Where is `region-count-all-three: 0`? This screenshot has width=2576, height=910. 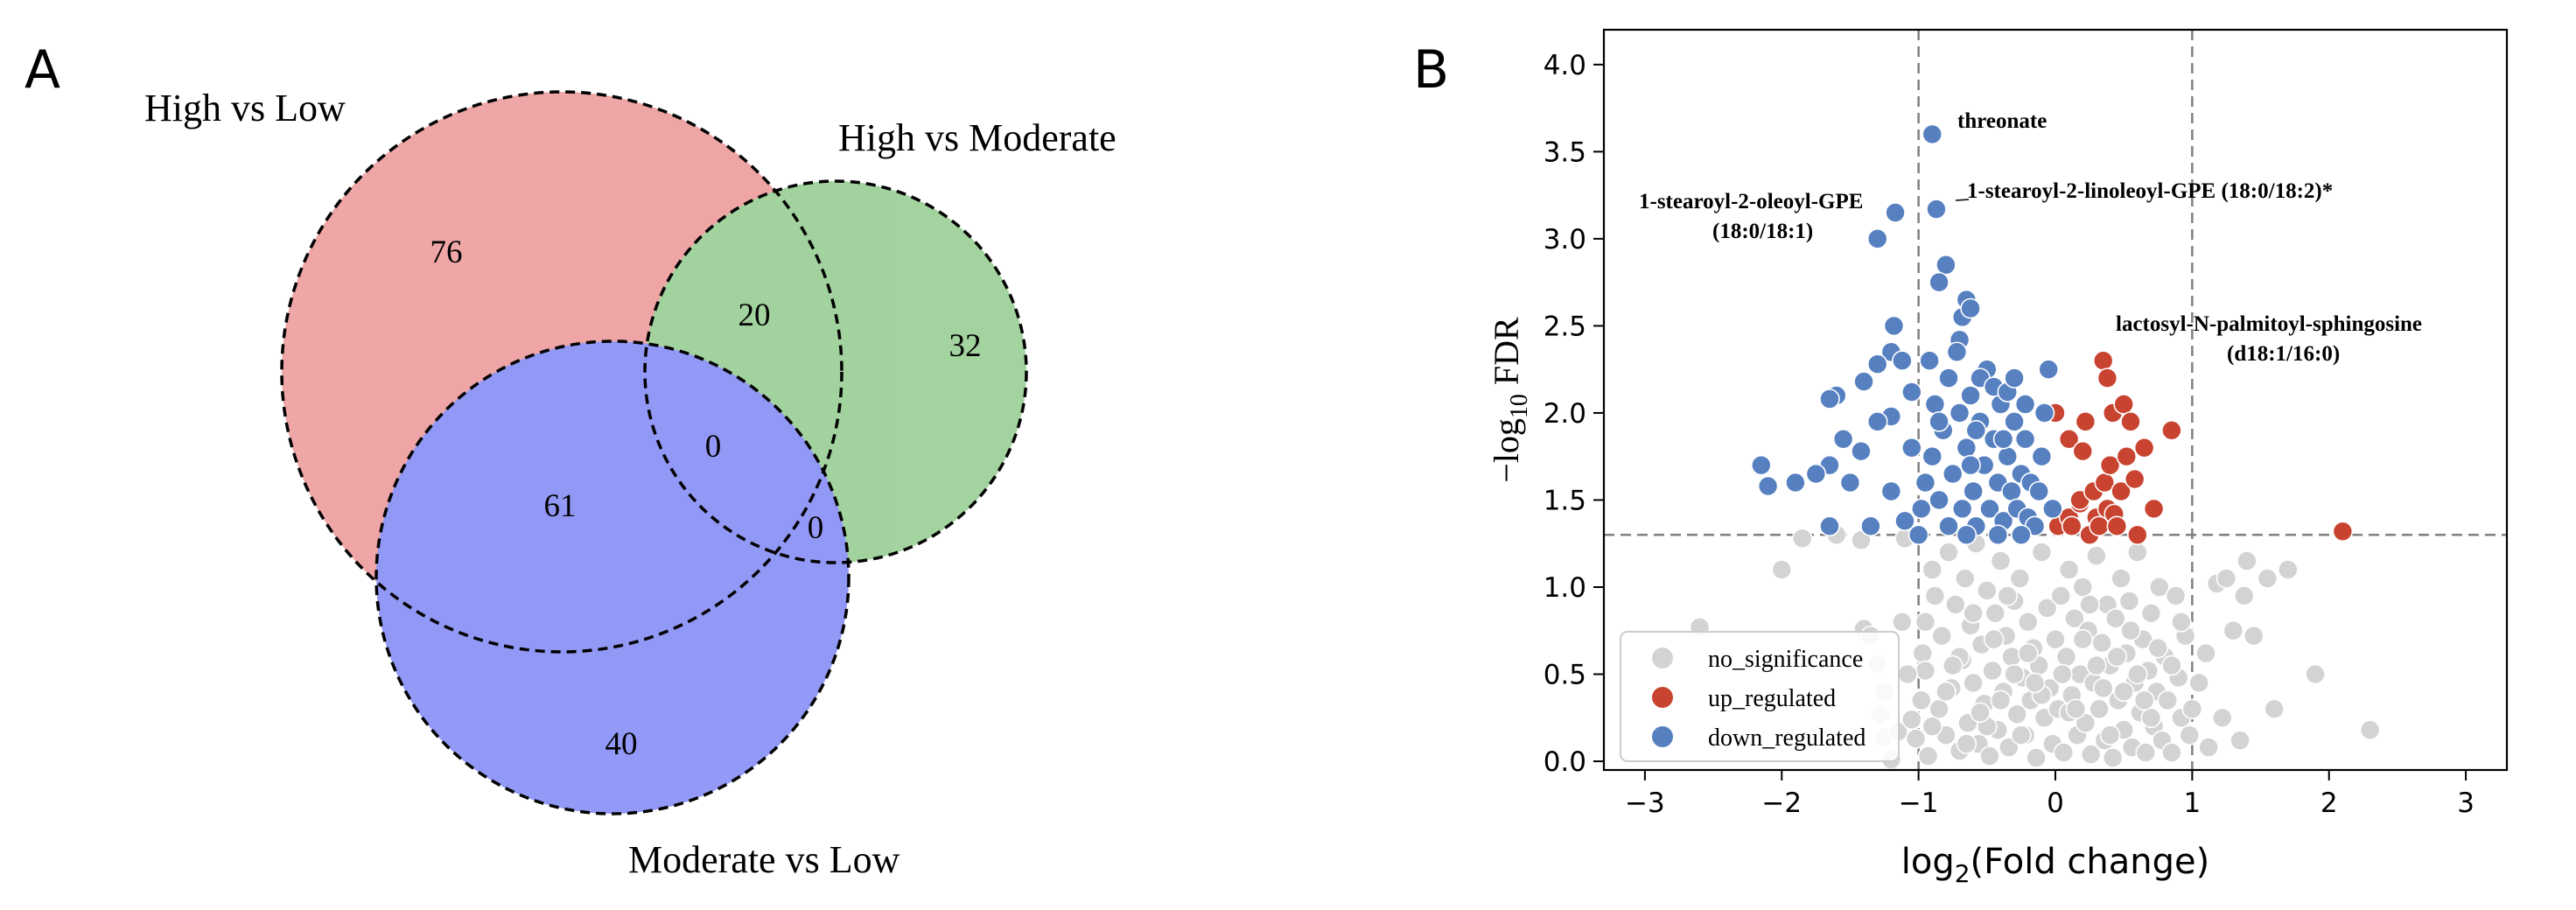
region-count-all-three: 0 is located at coordinates (713, 447).